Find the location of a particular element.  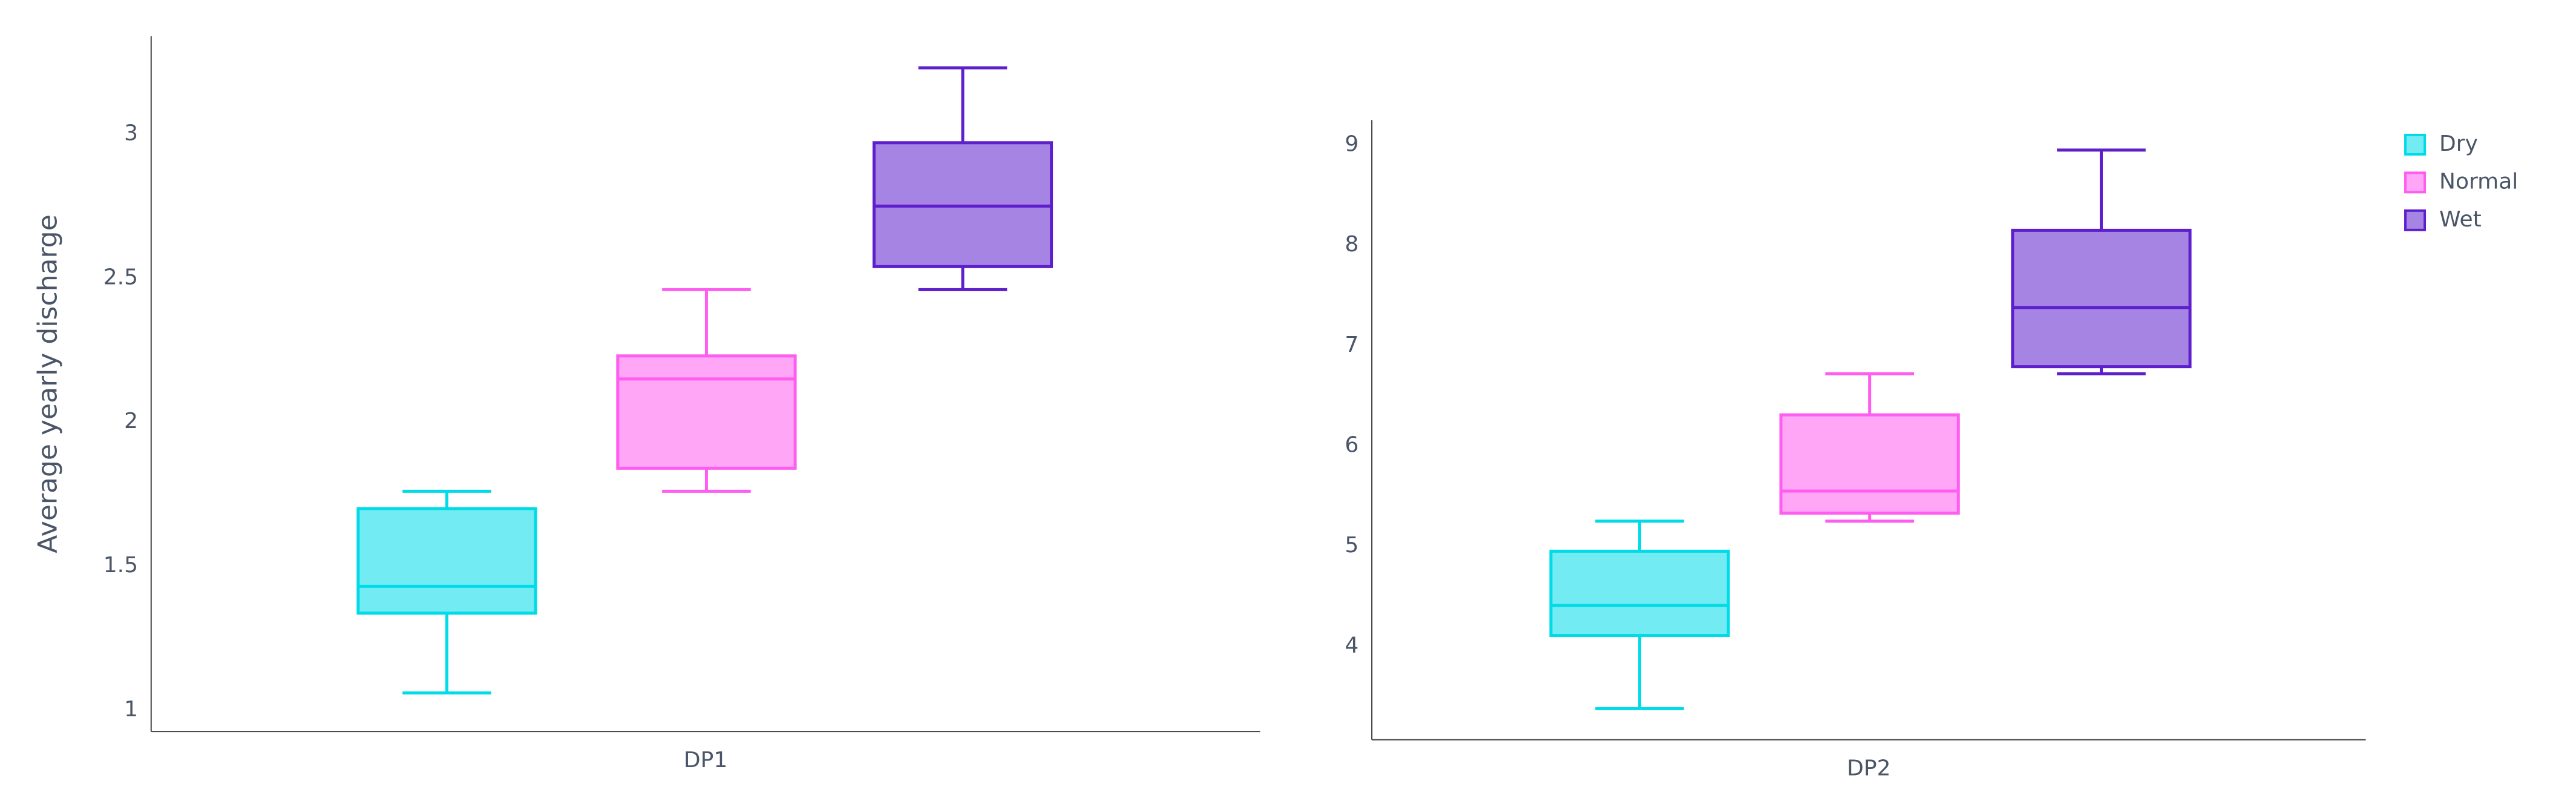

y-tick-label: 6 is located at coordinates (1351, 445).